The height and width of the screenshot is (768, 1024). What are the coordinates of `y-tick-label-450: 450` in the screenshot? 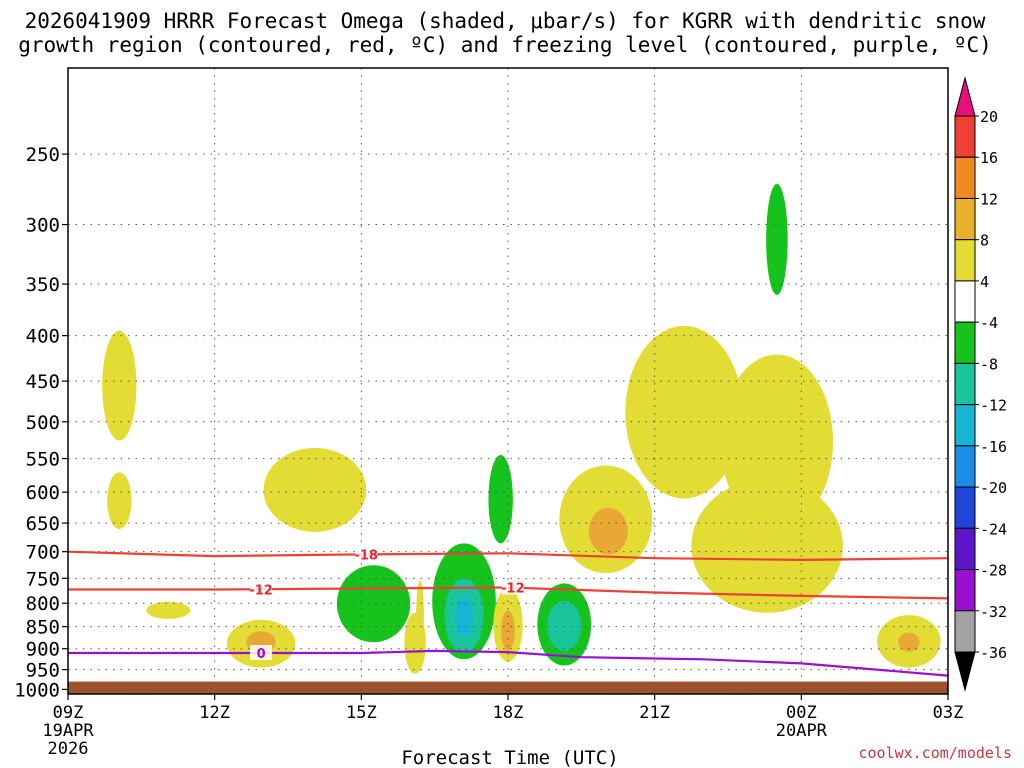 It's located at (43, 382).